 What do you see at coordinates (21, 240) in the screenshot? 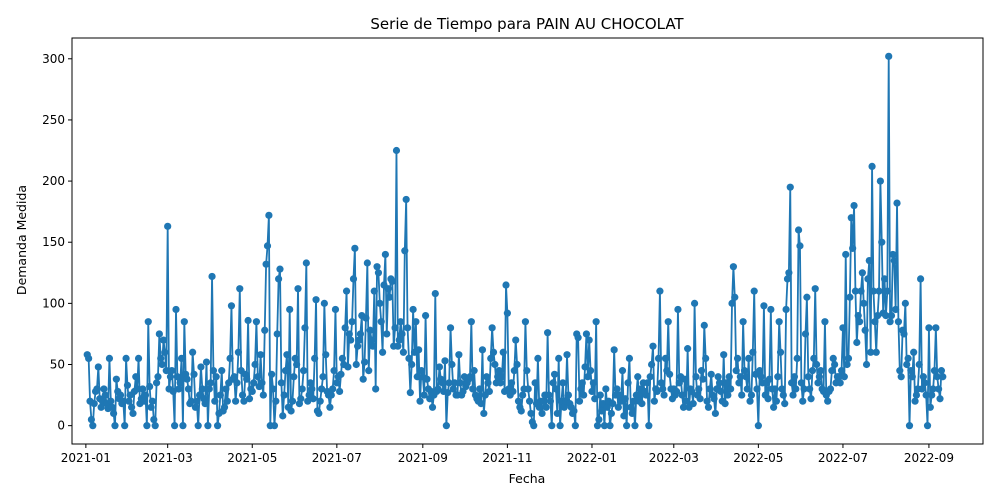
I see `y-axis-label: Demanda Medida` at bounding box center [21, 240].